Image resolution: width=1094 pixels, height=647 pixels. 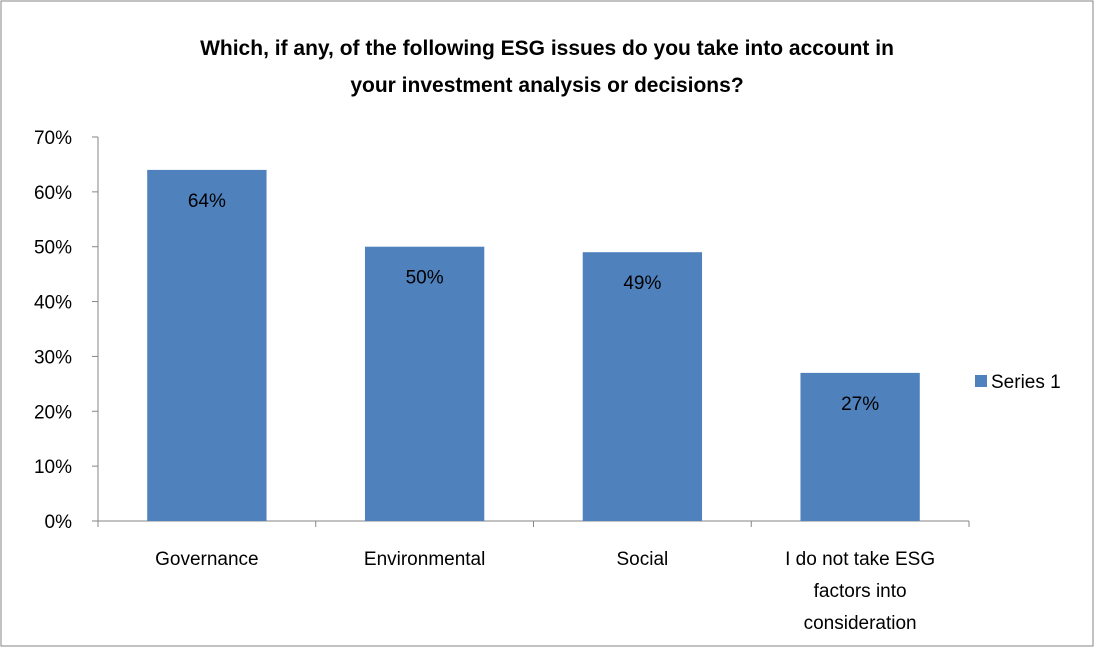 What do you see at coordinates (59, 522) in the screenshot?
I see `y-tick-label: 0%` at bounding box center [59, 522].